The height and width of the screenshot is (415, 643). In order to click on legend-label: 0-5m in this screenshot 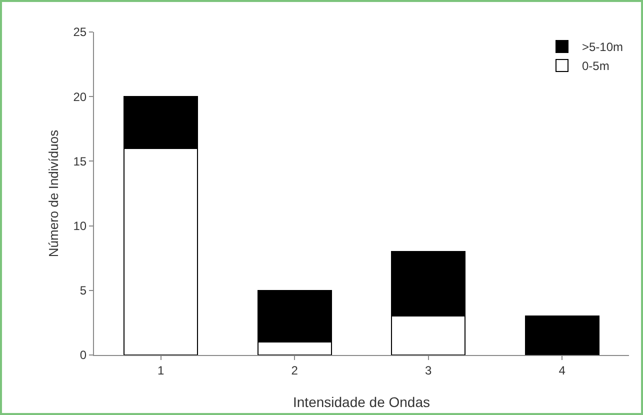, I will do `click(596, 66)`.